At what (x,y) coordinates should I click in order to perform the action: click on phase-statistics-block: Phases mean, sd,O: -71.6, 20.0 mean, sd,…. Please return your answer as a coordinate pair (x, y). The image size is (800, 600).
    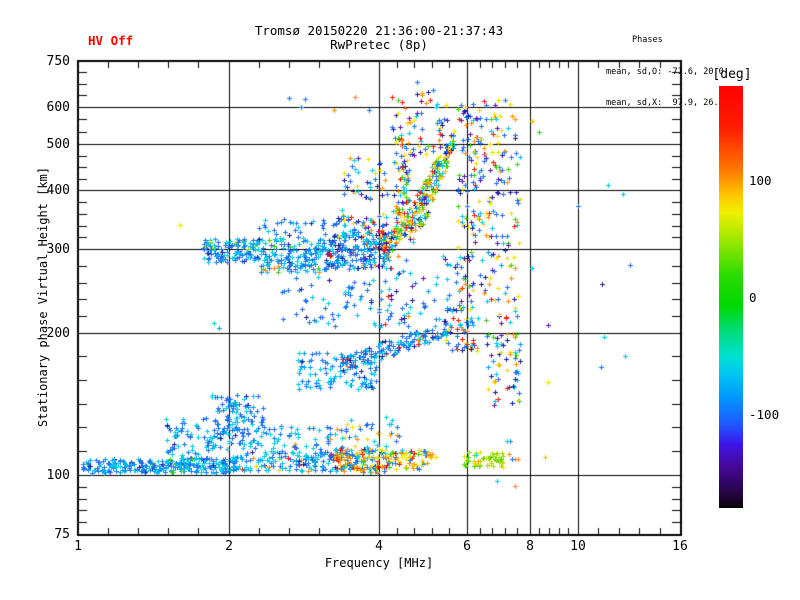
    Looking at the image, I should click on (665, 72).